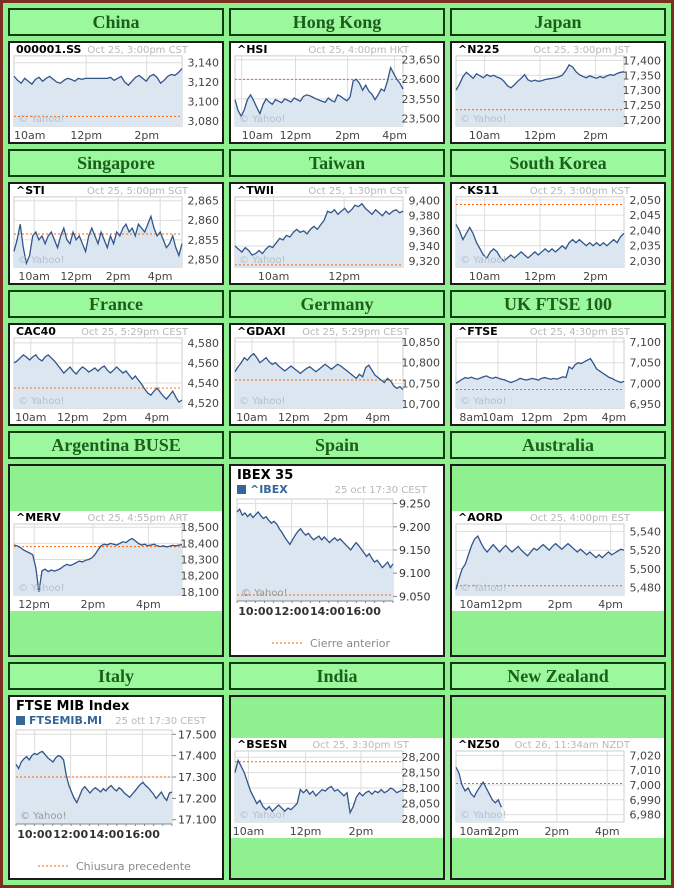 This screenshot has width=674, height=888. I want to click on y-tick-label: 23,650, so click(421, 60).